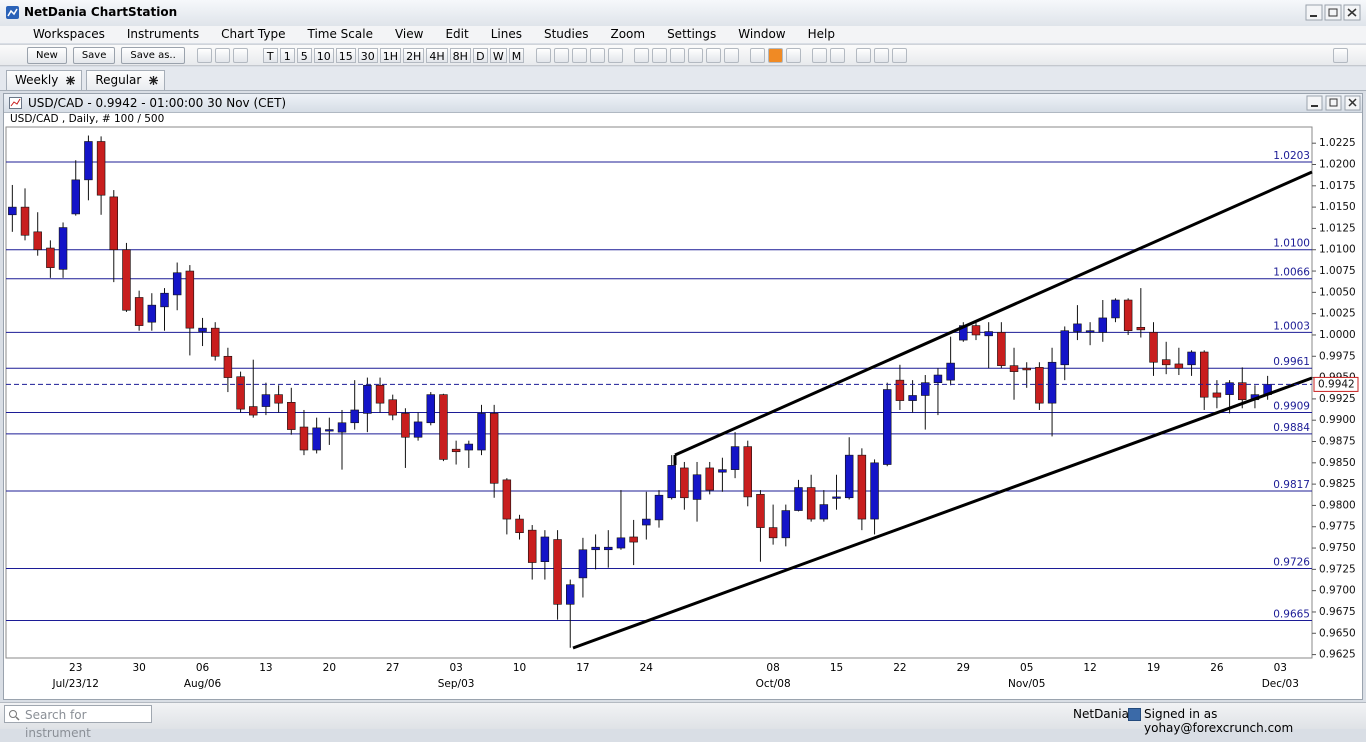 The image size is (1366, 742). What do you see at coordinates (414, 55) in the screenshot?
I see `timeframe-button: 2H` at bounding box center [414, 55].